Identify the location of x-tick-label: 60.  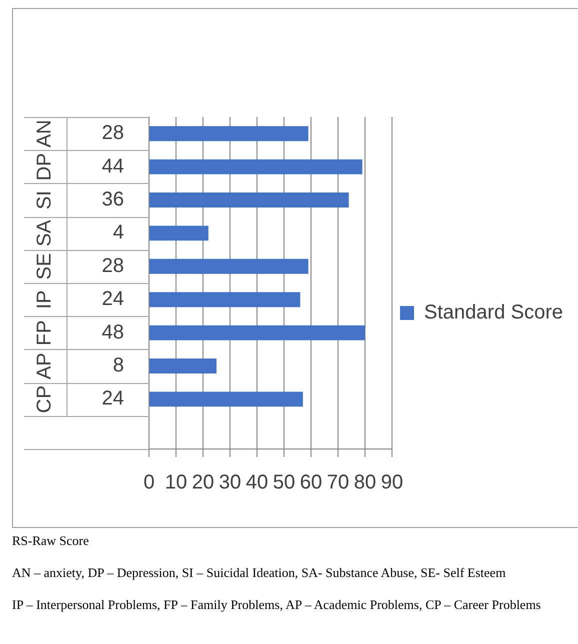
(311, 483).